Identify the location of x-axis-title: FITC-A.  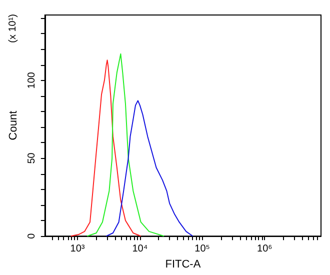
(183, 264).